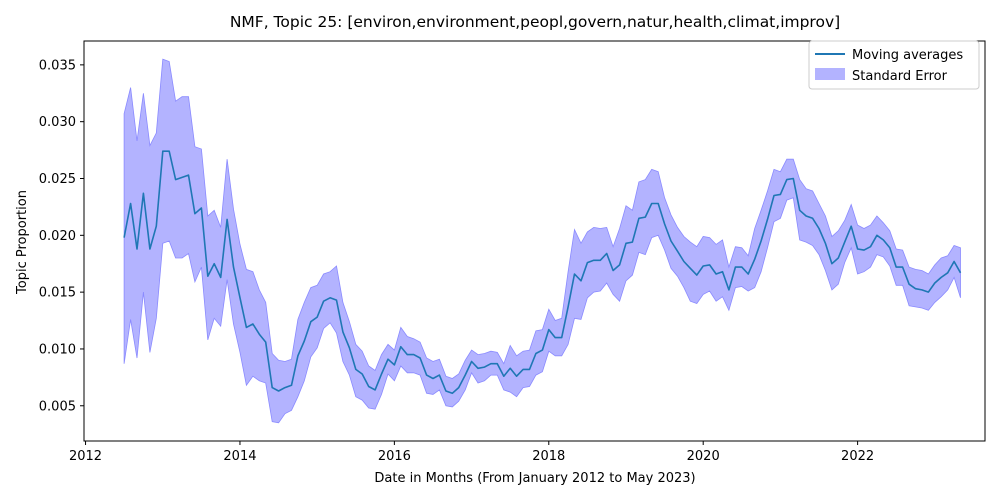 Image resolution: width=1000 pixels, height=500 pixels. What do you see at coordinates (57, 236) in the screenshot?
I see `y-tick-label: 0.020` at bounding box center [57, 236].